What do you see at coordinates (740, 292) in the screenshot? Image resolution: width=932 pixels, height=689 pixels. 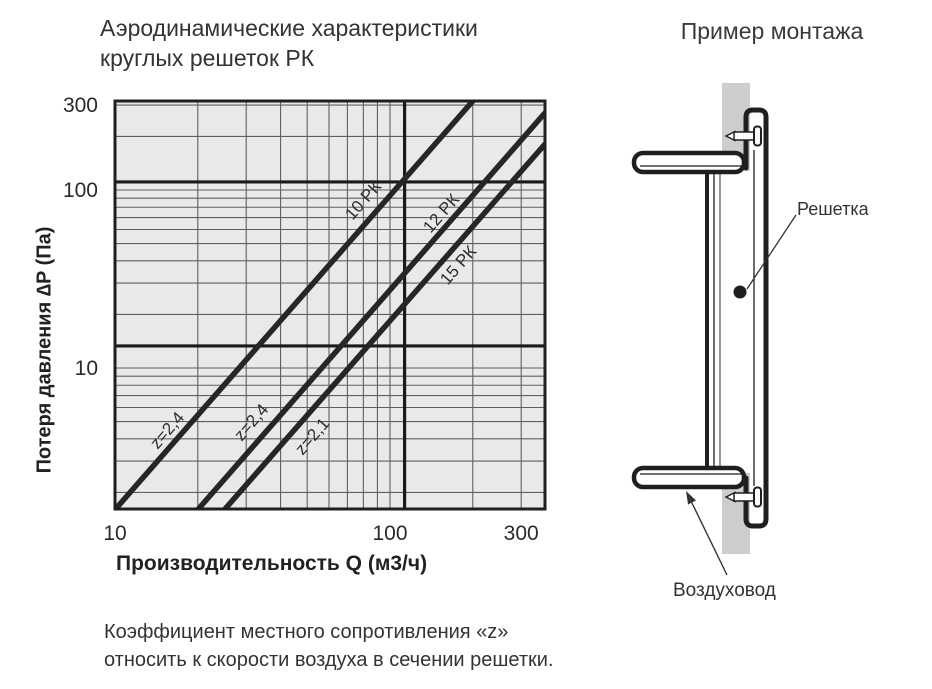 I see `grille-dot` at bounding box center [740, 292].